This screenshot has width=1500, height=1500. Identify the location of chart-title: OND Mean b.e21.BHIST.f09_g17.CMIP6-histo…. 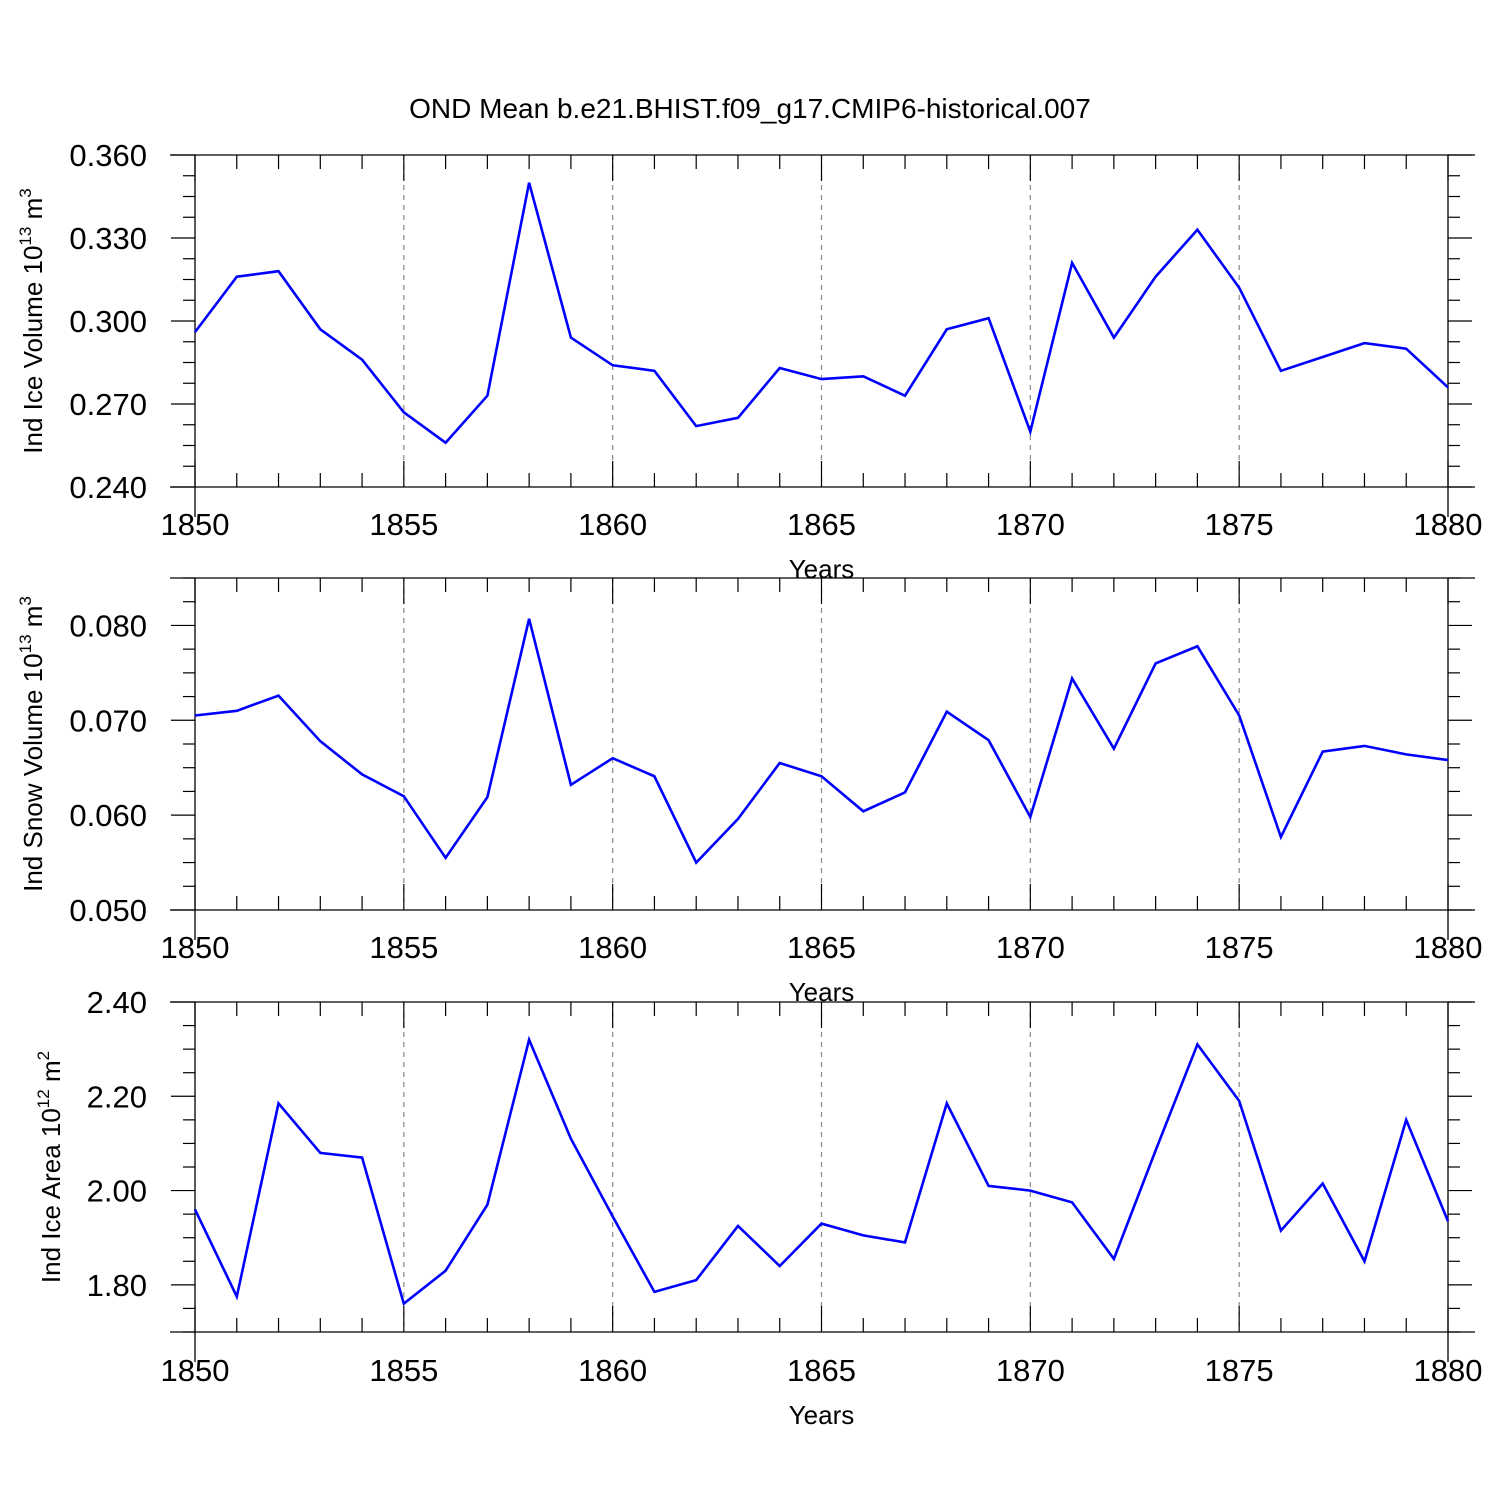
(750, 108).